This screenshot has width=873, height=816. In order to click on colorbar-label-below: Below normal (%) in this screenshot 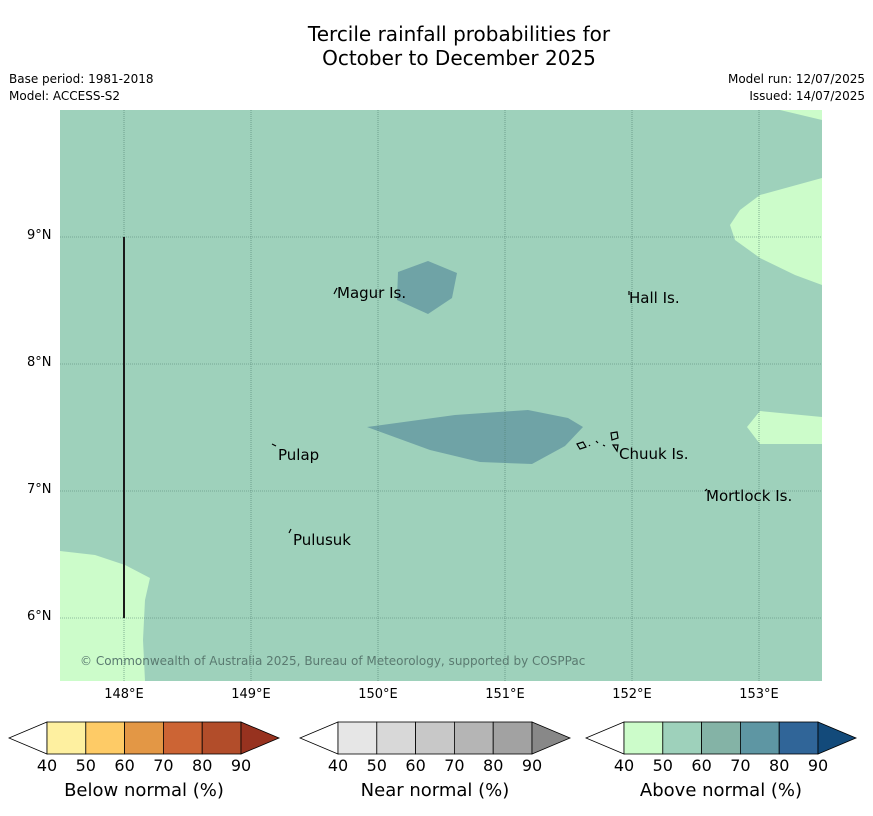, I will do `click(144, 790)`.